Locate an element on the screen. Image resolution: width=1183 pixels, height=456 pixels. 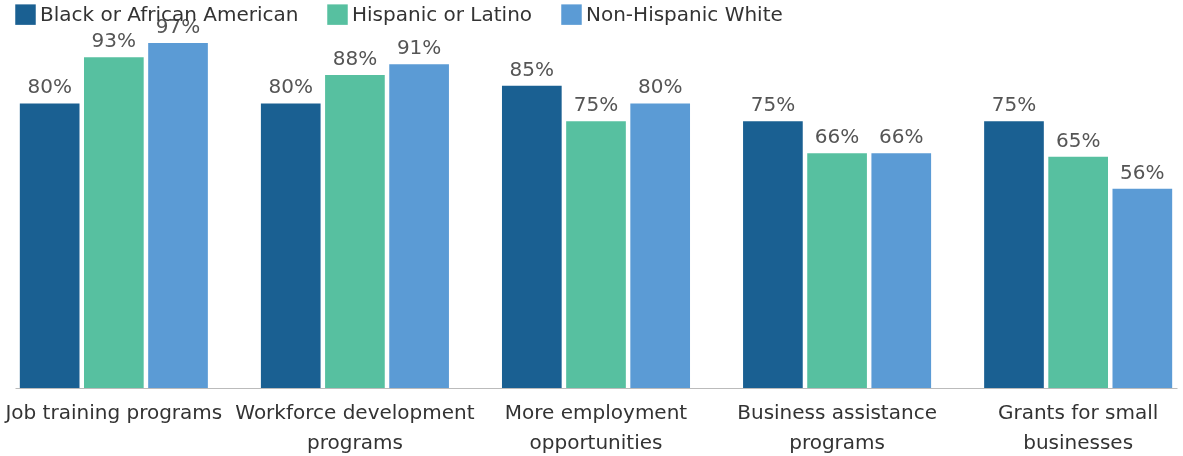
data-label: 65% is located at coordinates (1078, 139).